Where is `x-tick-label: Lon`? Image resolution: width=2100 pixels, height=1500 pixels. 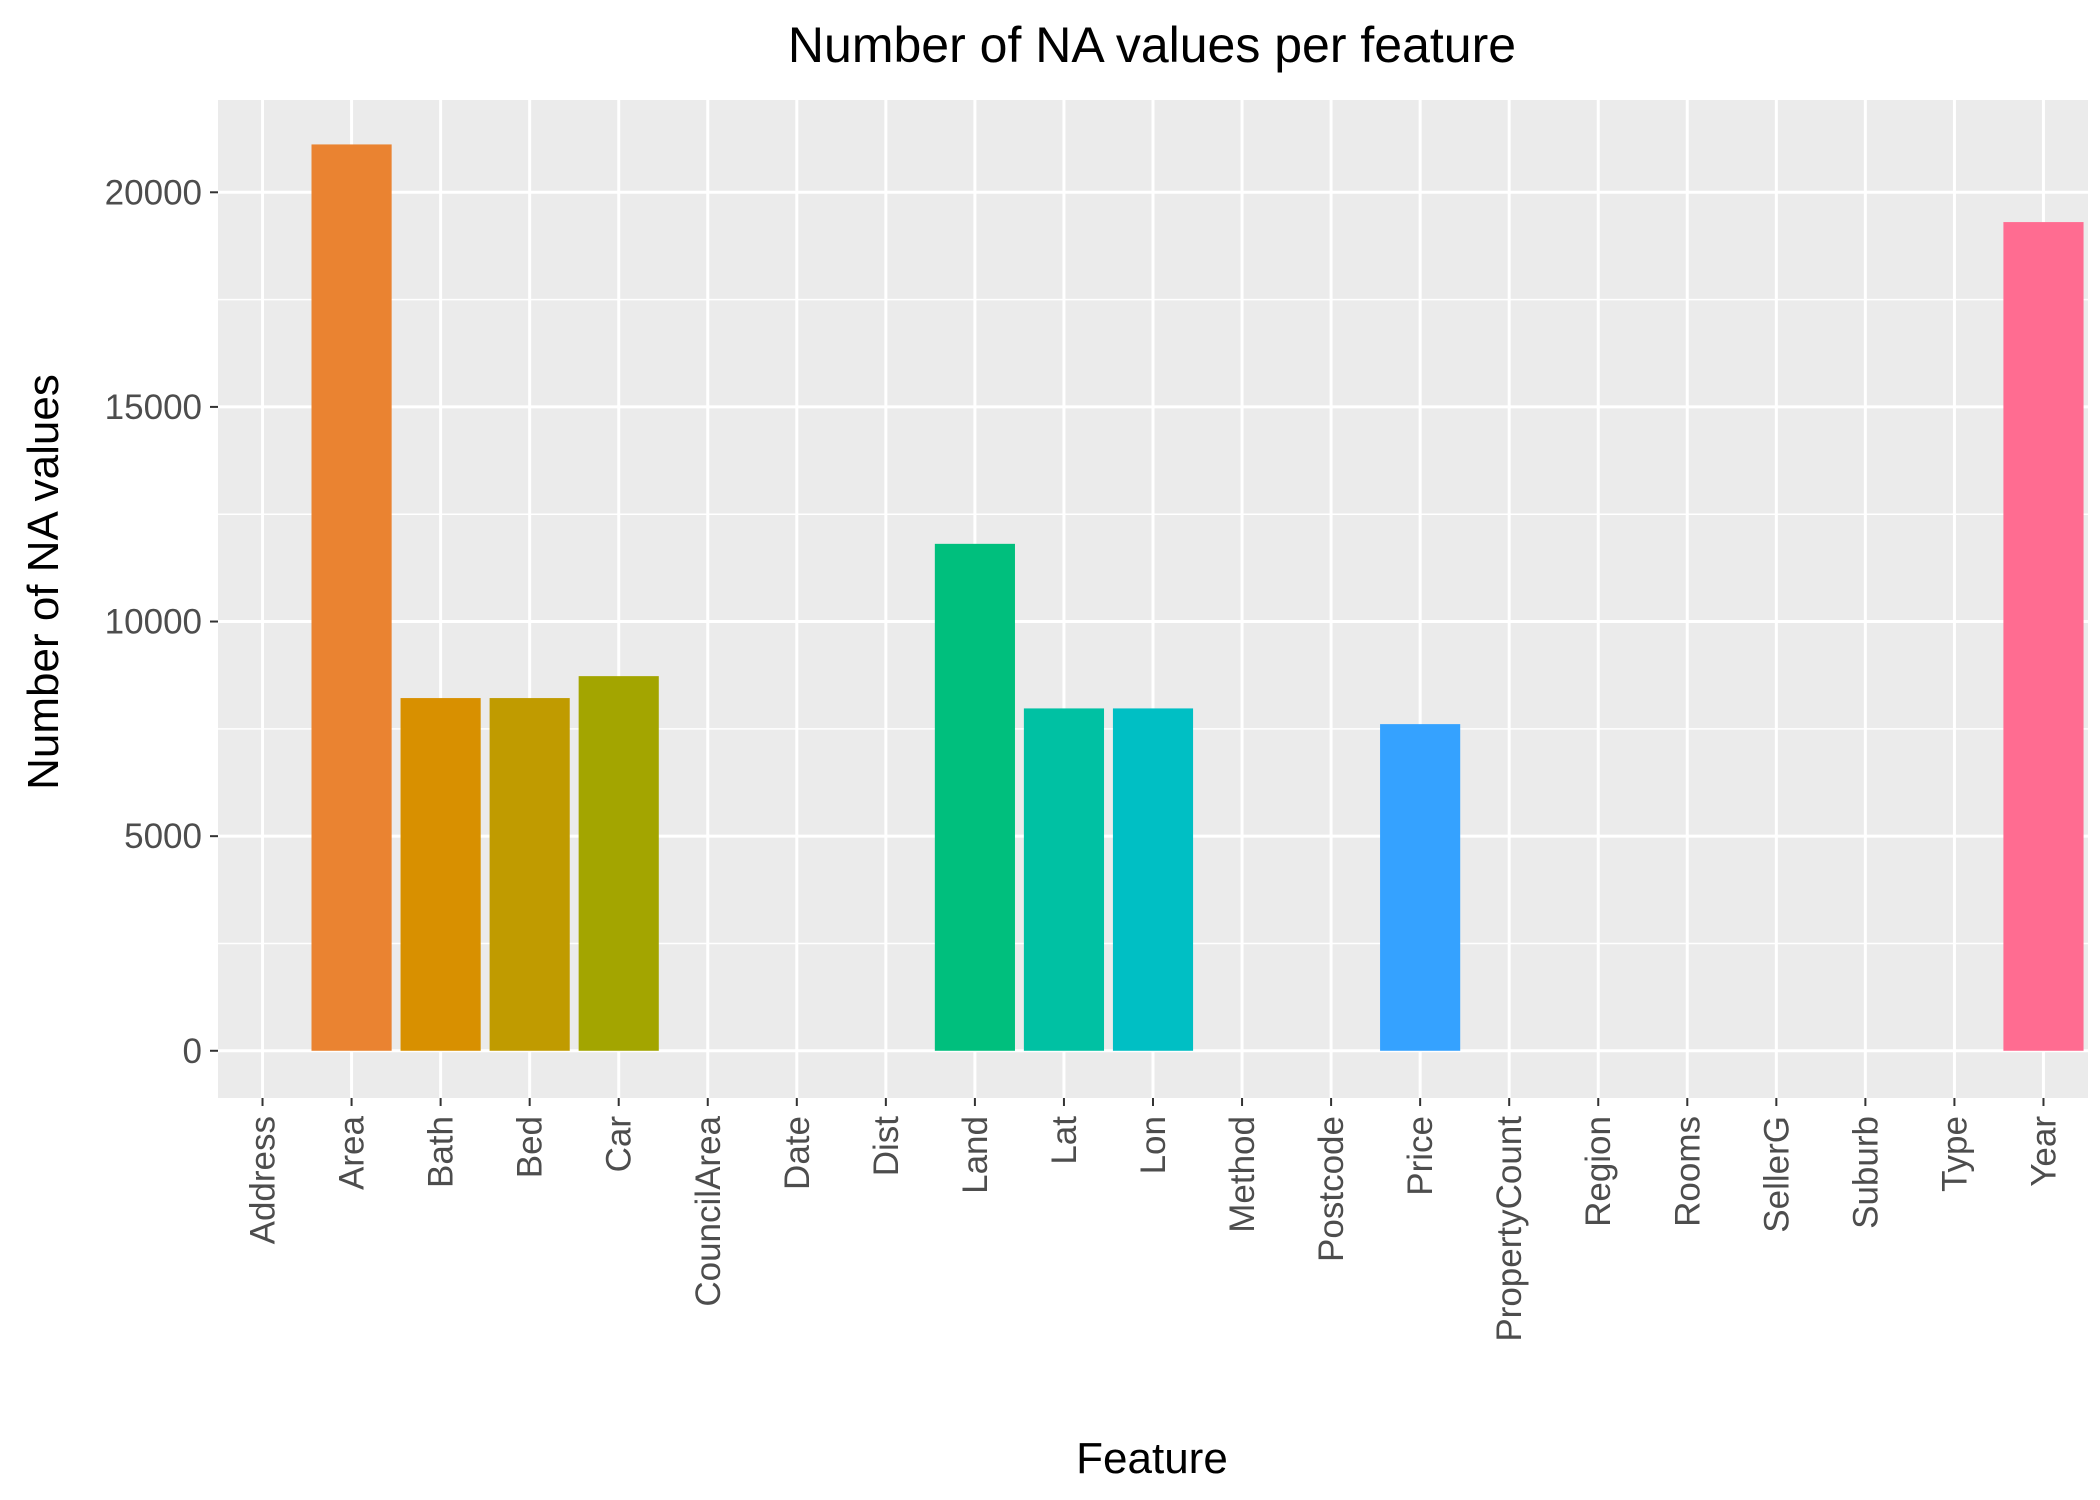 x-tick-label: Lon is located at coordinates (1153, 1145).